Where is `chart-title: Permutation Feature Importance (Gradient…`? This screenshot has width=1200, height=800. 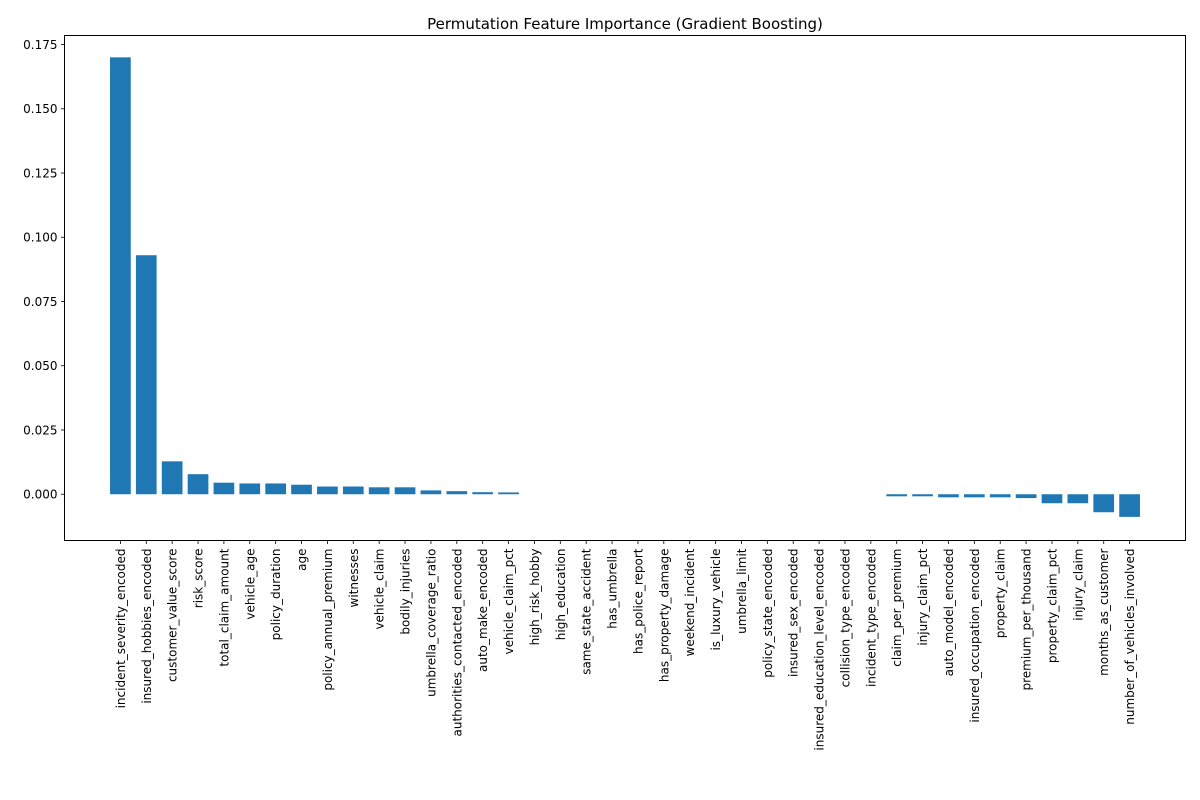 chart-title: Permutation Feature Importance (Gradient… is located at coordinates (625, 24).